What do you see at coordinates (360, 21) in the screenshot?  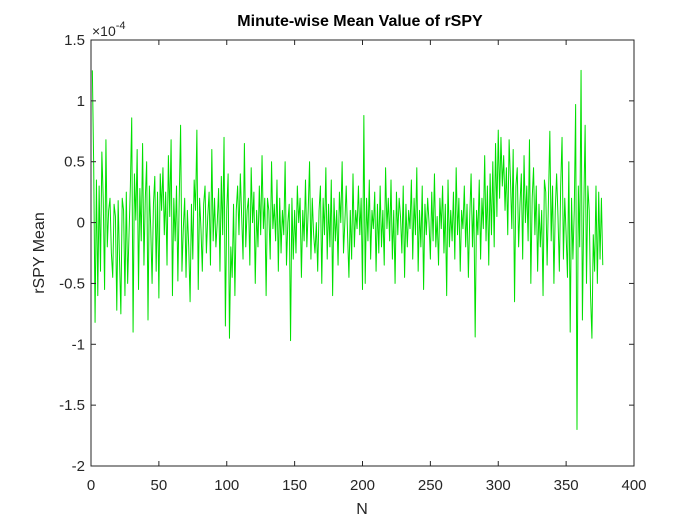 I see `chart-title: Minute-wise Mean Value of rSPY` at bounding box center [360, 21].